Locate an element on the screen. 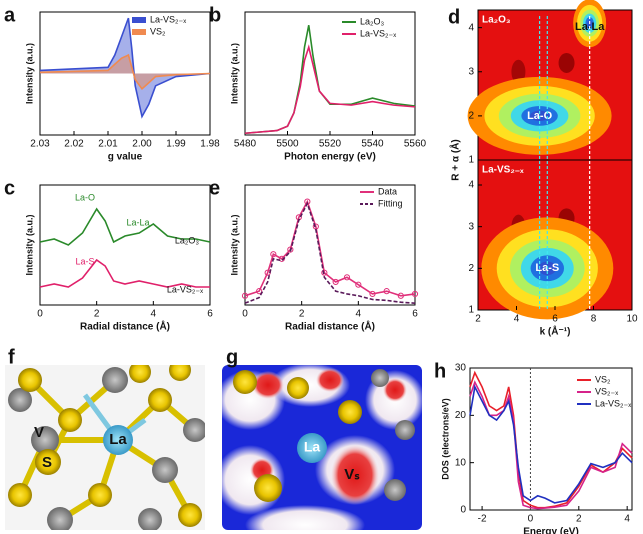 This screenshot has height=534, width=643. panel-label: a is located at coordinates (10, 15).